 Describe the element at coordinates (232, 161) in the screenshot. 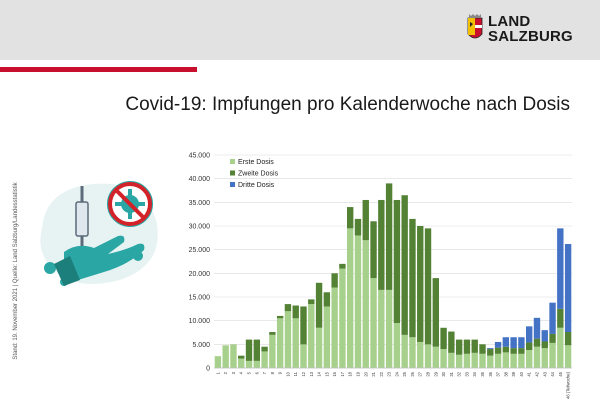

I see `legend-swatch` at that location.